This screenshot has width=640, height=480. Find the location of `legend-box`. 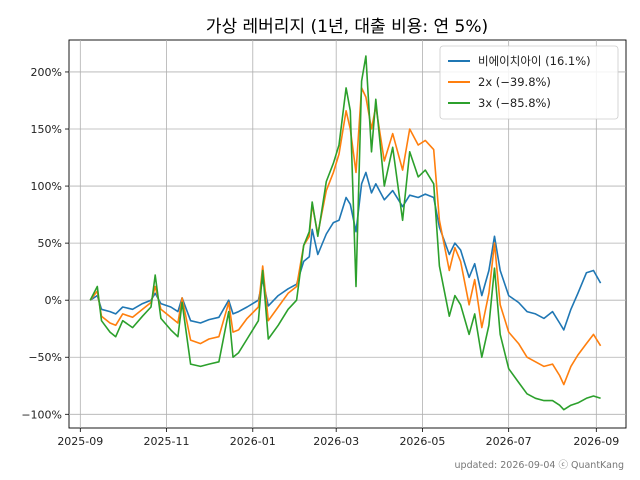

legend-box is located at coordinates (529, 82).